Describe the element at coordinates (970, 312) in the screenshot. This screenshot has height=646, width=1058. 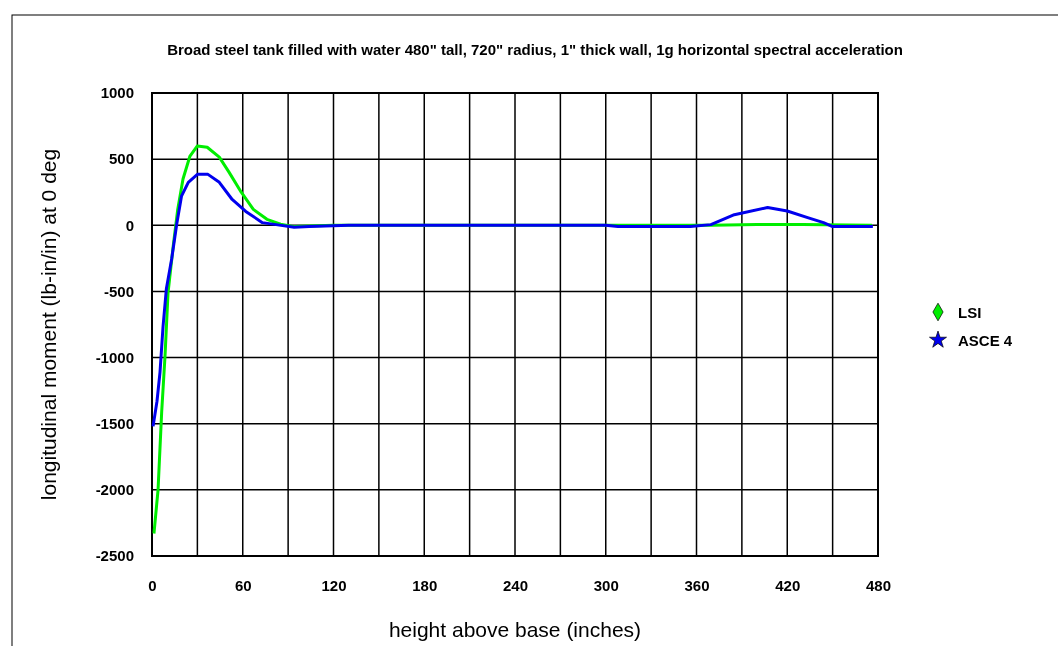
I see `legend-label: LSI` at that location.